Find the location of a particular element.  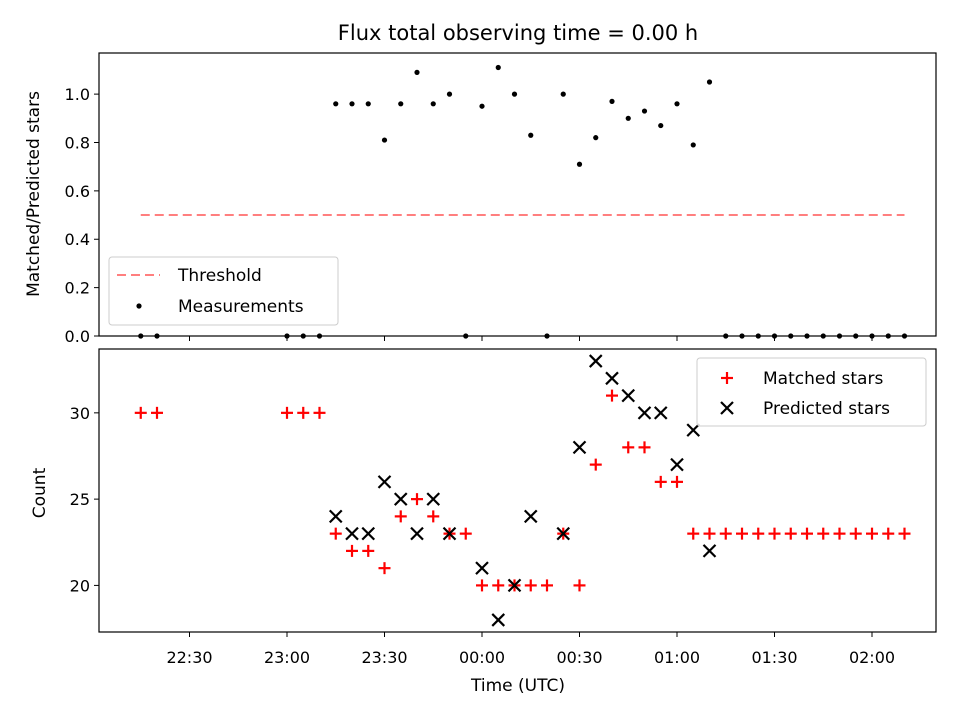

top-y-tick-label: 0.4 is located at coordinates (77, 239).